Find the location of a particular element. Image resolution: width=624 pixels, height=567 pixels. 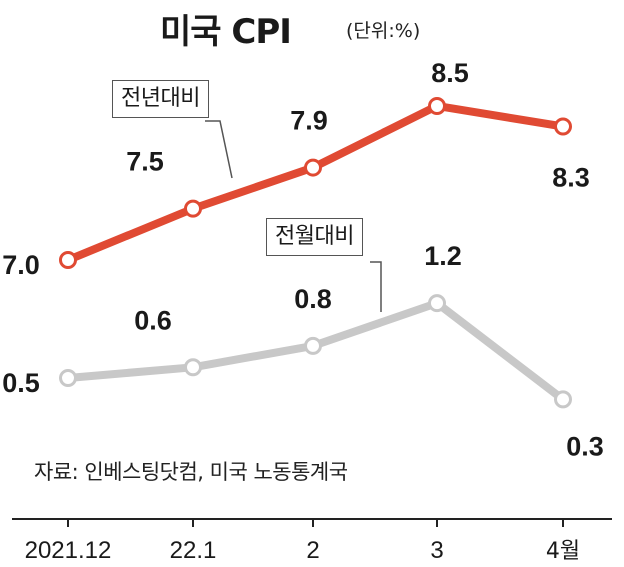

data-label: 7.5 is located at coordinates (145, 162).